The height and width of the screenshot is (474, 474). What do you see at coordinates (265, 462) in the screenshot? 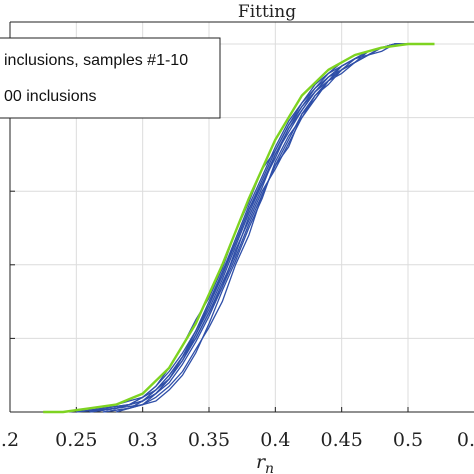
I see `x-axis-label: rn` at bounding box center [265, 462].